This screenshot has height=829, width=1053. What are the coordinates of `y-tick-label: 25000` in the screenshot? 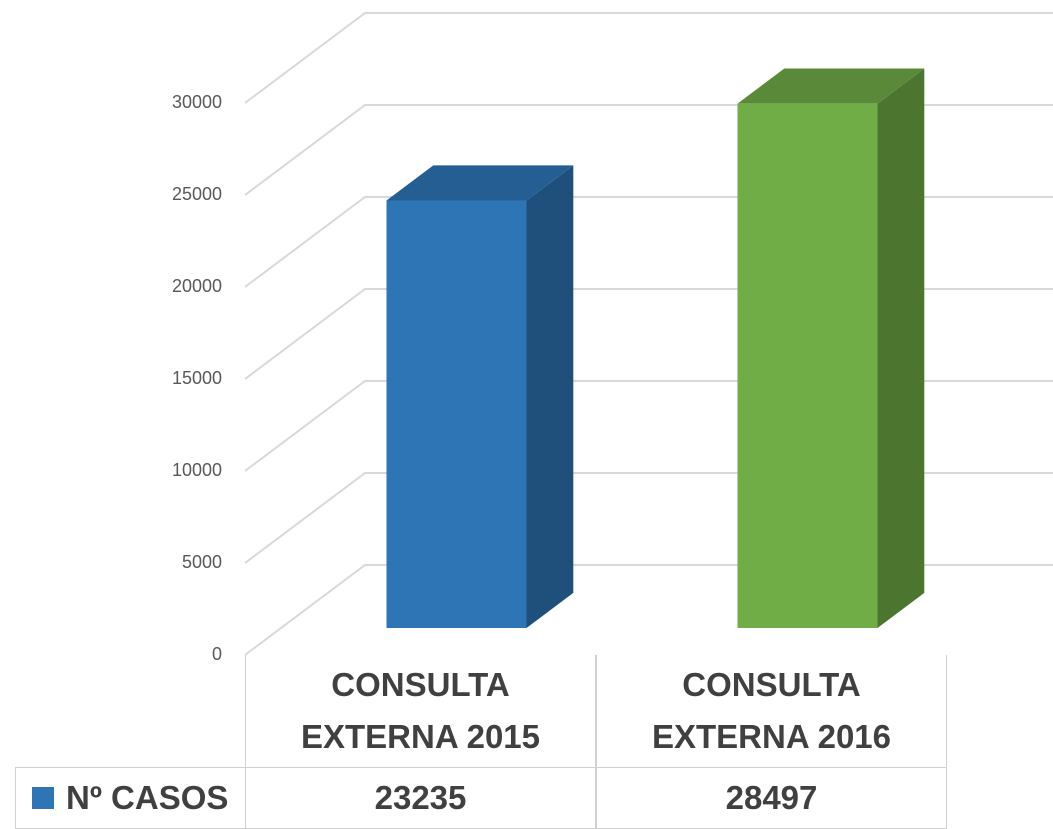 It's located at (197, 194).